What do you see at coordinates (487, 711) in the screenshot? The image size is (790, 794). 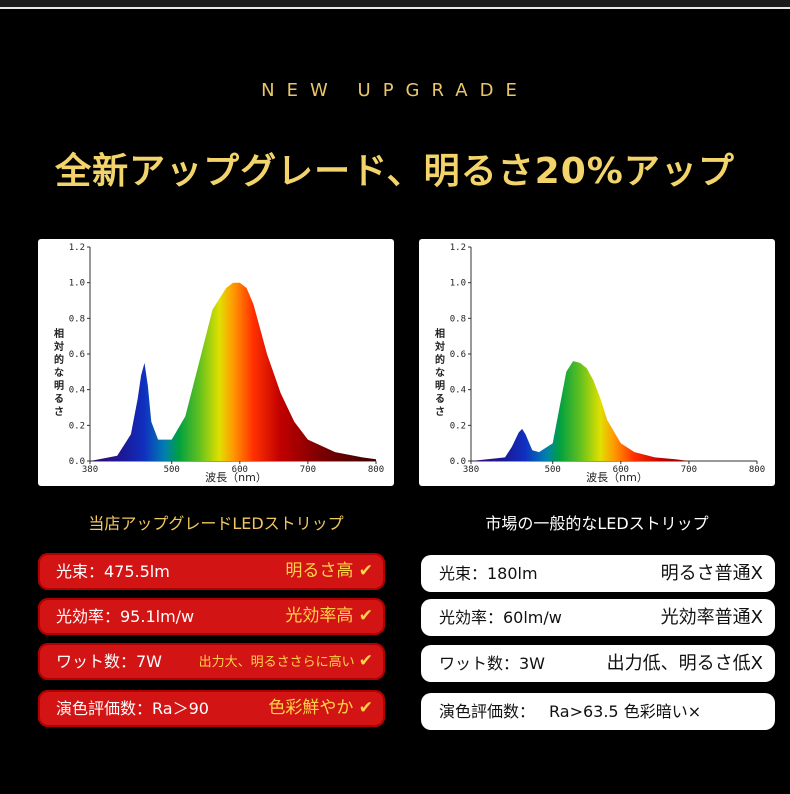 I see `right-row-cri-label: 演色評価数：` at bounding box center [487, 711].